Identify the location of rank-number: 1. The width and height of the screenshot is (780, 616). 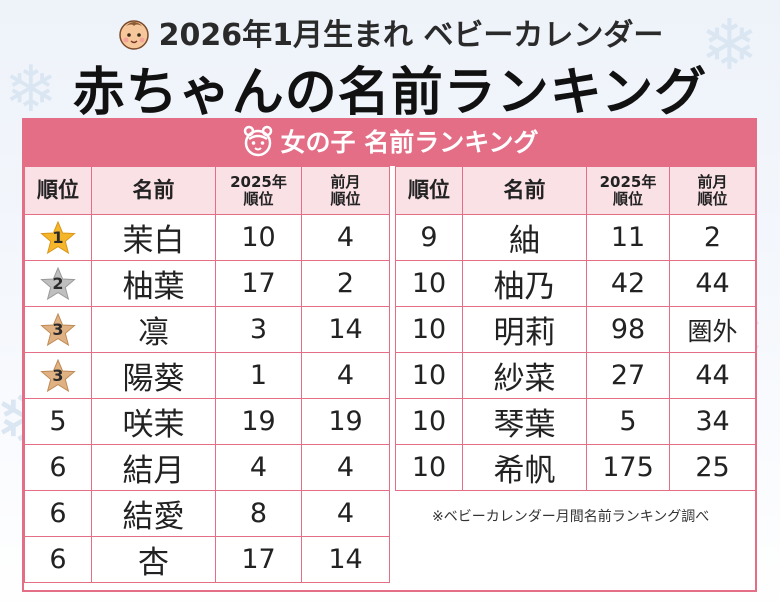
(58, 237).